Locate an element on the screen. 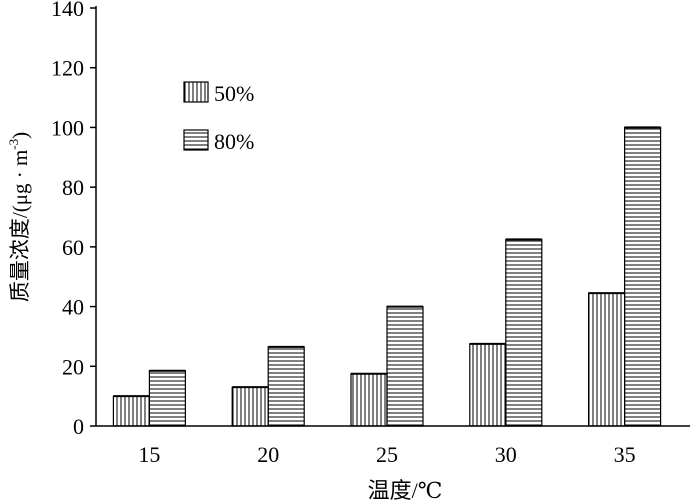  y-ticks: 0 20 40 60 80 100 120 140 is located at coordinates (73, 219).